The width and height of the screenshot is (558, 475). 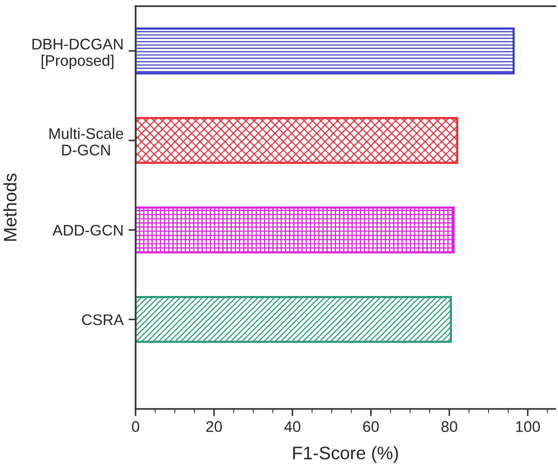 I want to click on y-tick-label: DBH-DCGAN [Proposed], so click(x=77, y=53).